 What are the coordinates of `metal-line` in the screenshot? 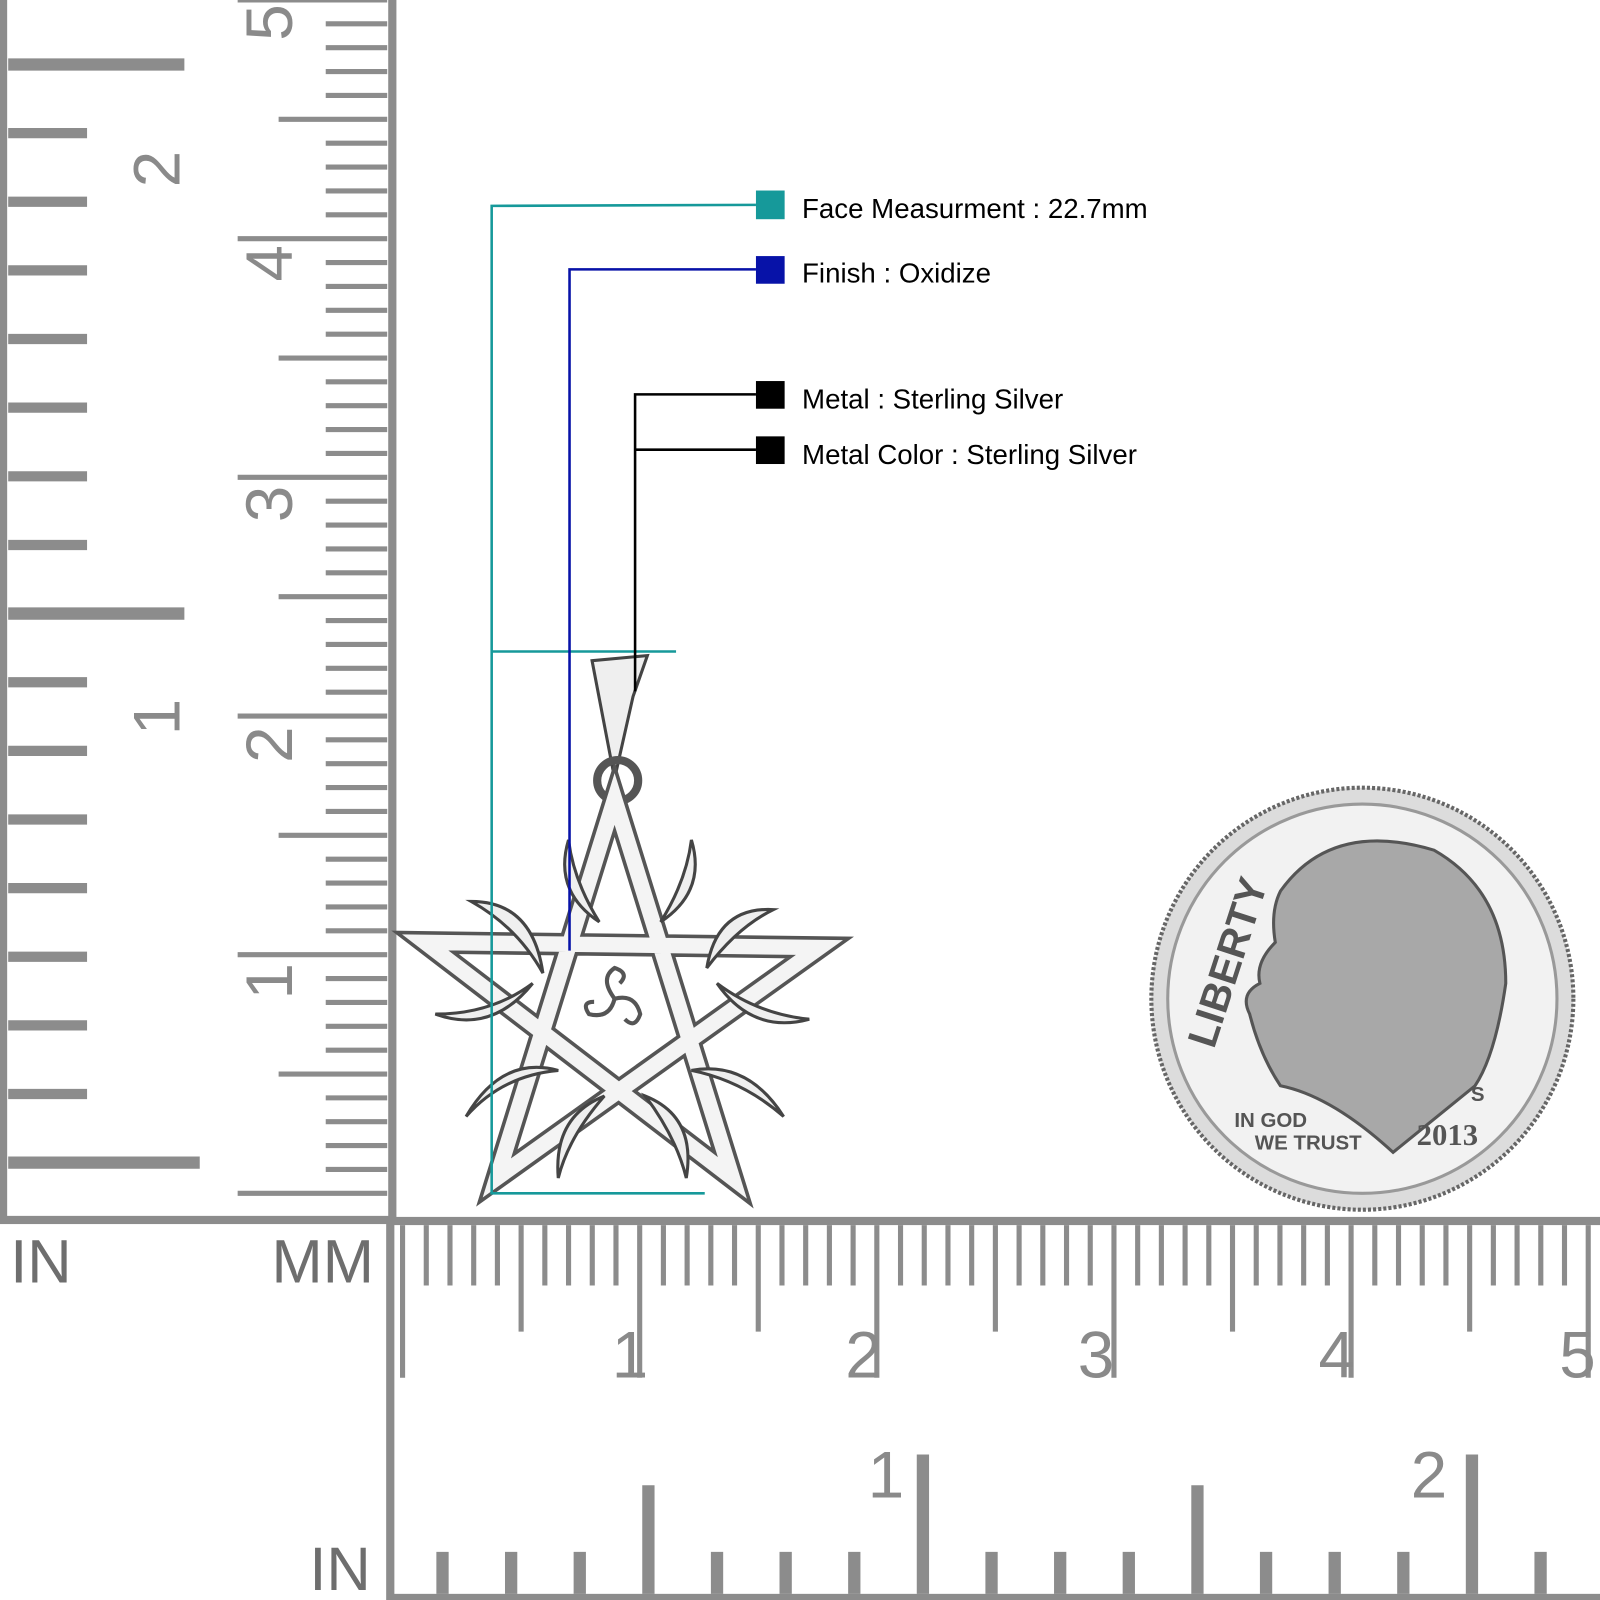 It's located at (694, 542).